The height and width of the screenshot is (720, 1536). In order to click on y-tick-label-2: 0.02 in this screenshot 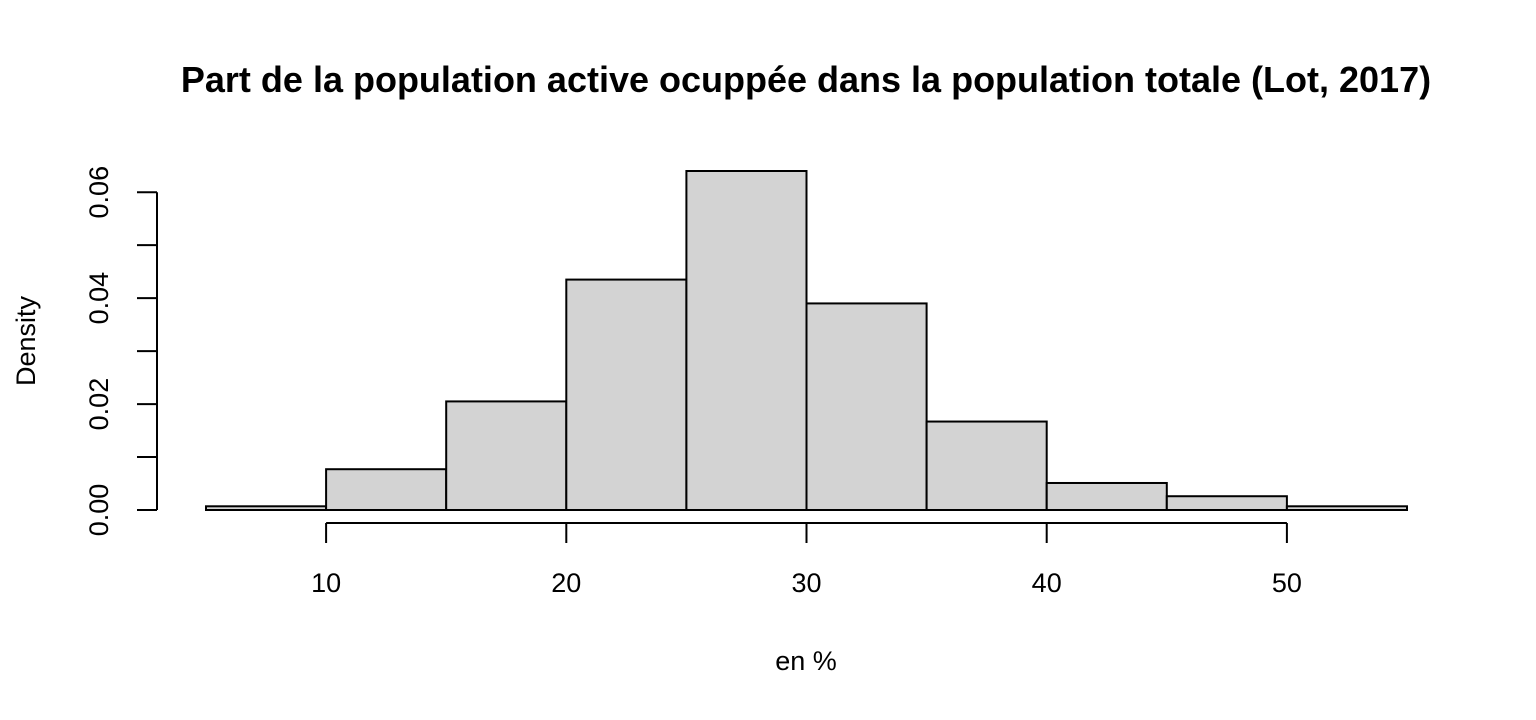, I will do `click(99, 404)`.